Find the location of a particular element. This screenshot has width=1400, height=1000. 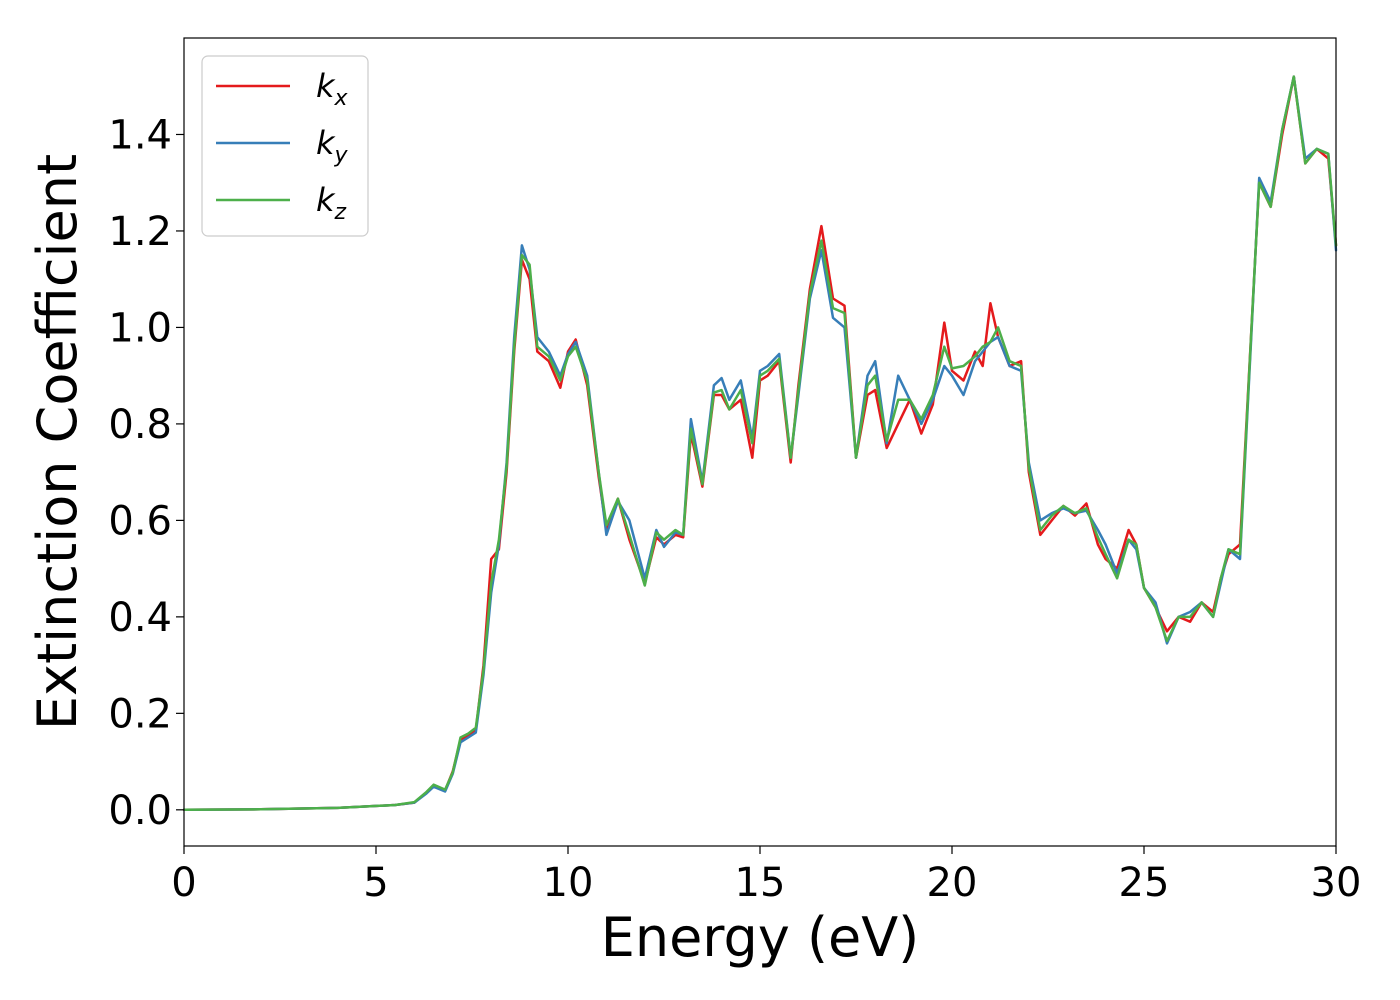

x-axis: 0 5 10 15 20 25 30 is located at coordinates (766, 876).